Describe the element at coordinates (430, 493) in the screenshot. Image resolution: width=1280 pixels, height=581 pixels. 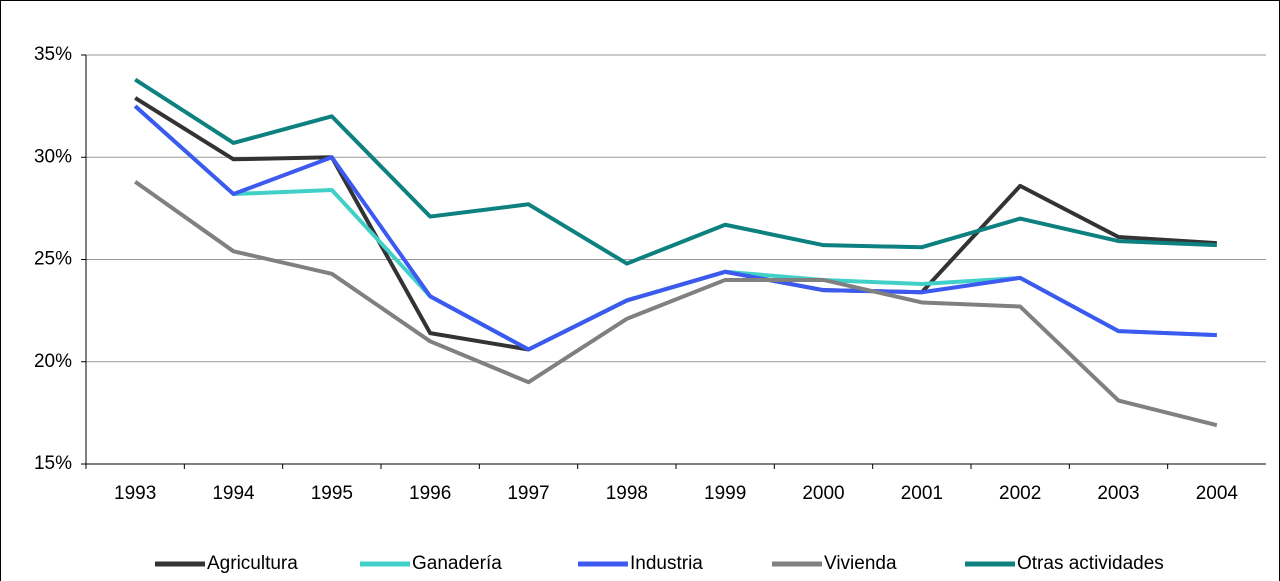
I see `x-tick-label: 1996` at that location.